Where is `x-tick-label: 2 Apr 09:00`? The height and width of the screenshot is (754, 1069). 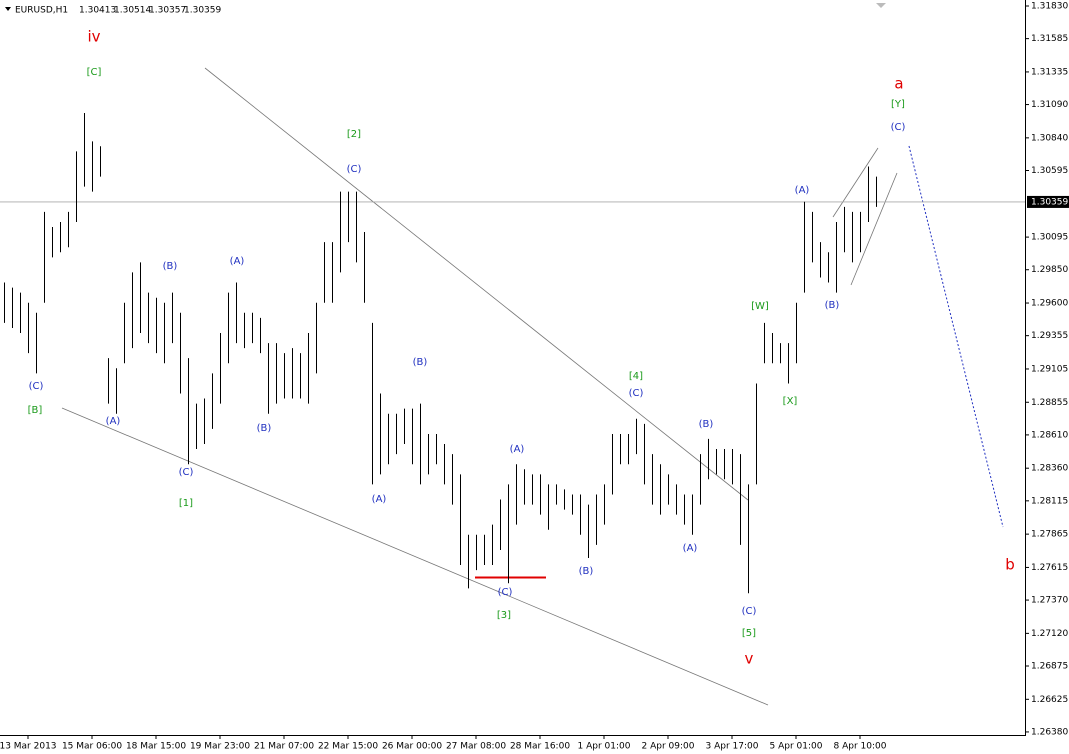 x-tick-label: 2 Apr 09:00 is located at coordinates (668, 747).